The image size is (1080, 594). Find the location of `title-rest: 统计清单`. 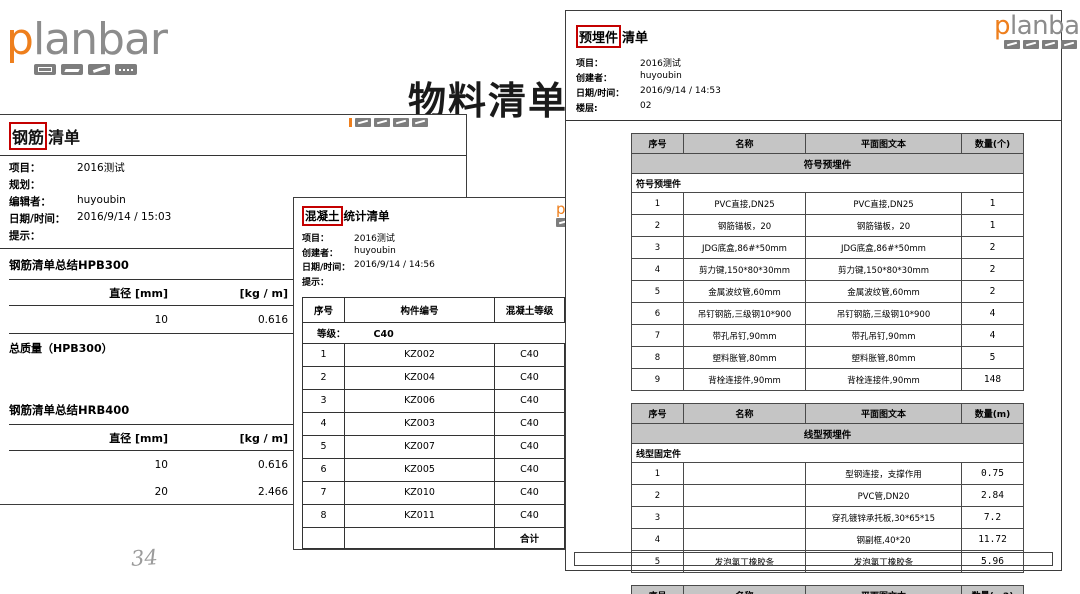

title-rest: 统计清单 is located at coordinates (366, 216).